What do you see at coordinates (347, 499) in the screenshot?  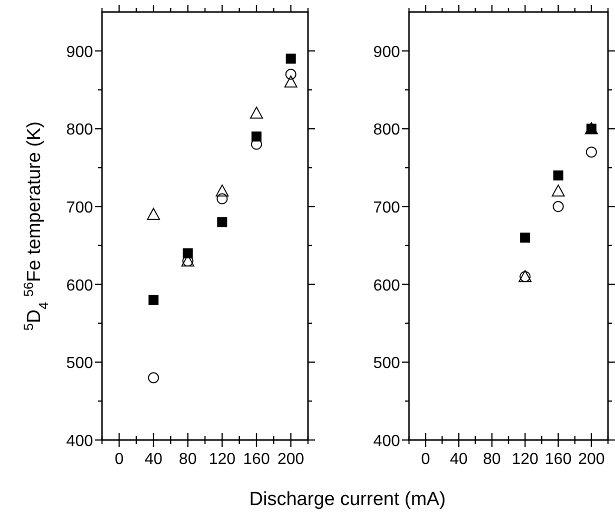 I see `x-axis-title: Discharge current (mA)` at bounding box center [347, 499].